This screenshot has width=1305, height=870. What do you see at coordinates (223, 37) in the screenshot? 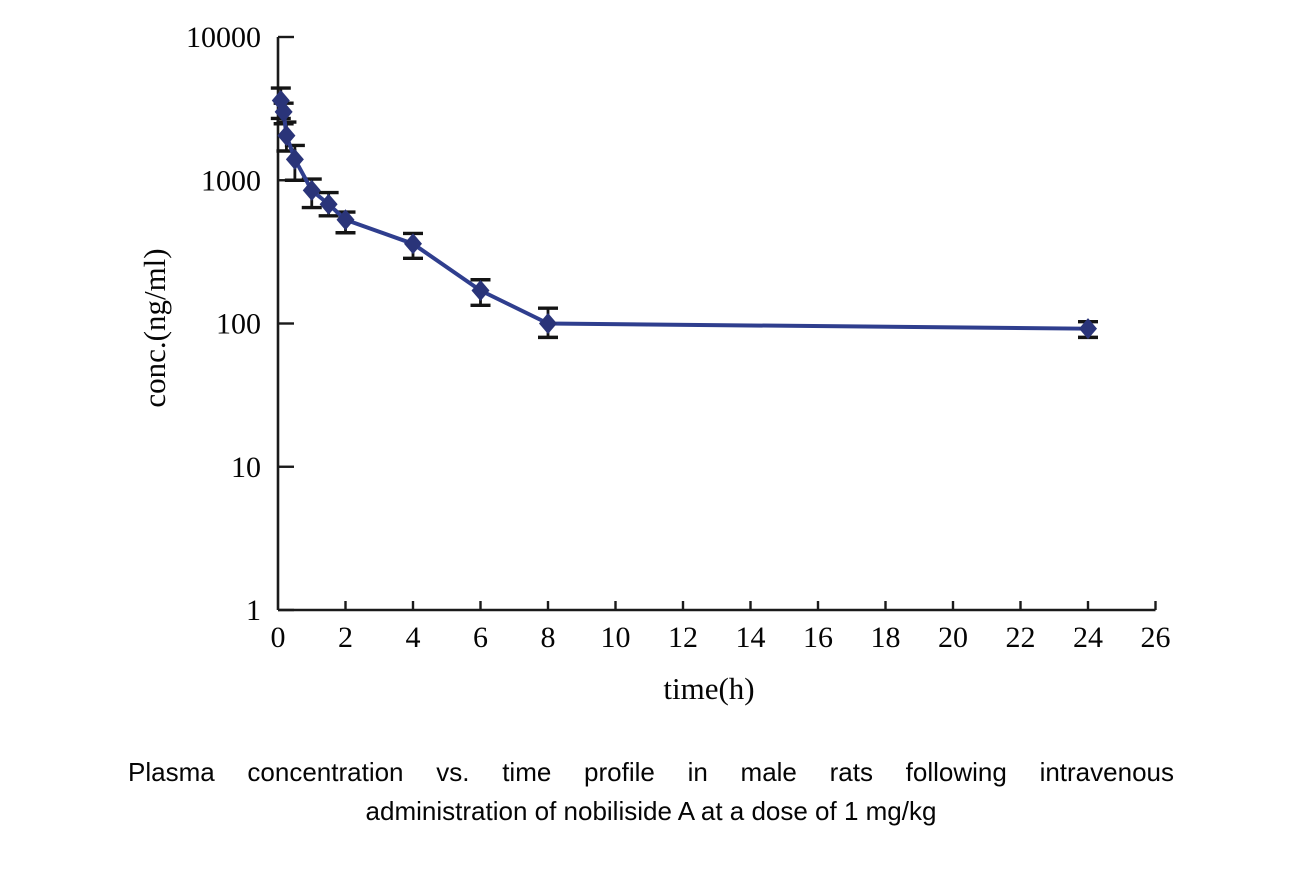
I see `y-tick-label: 10000` at bounding box center [223, 37].